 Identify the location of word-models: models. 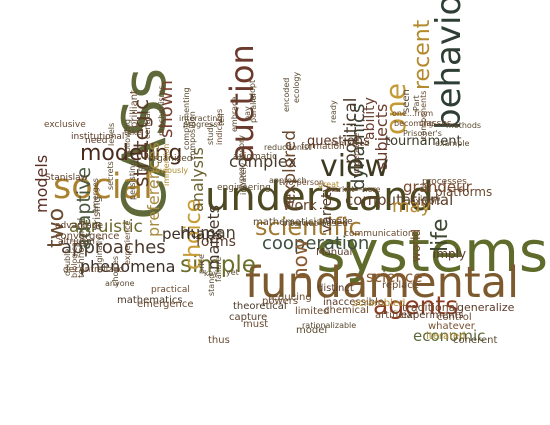
(41, 183).